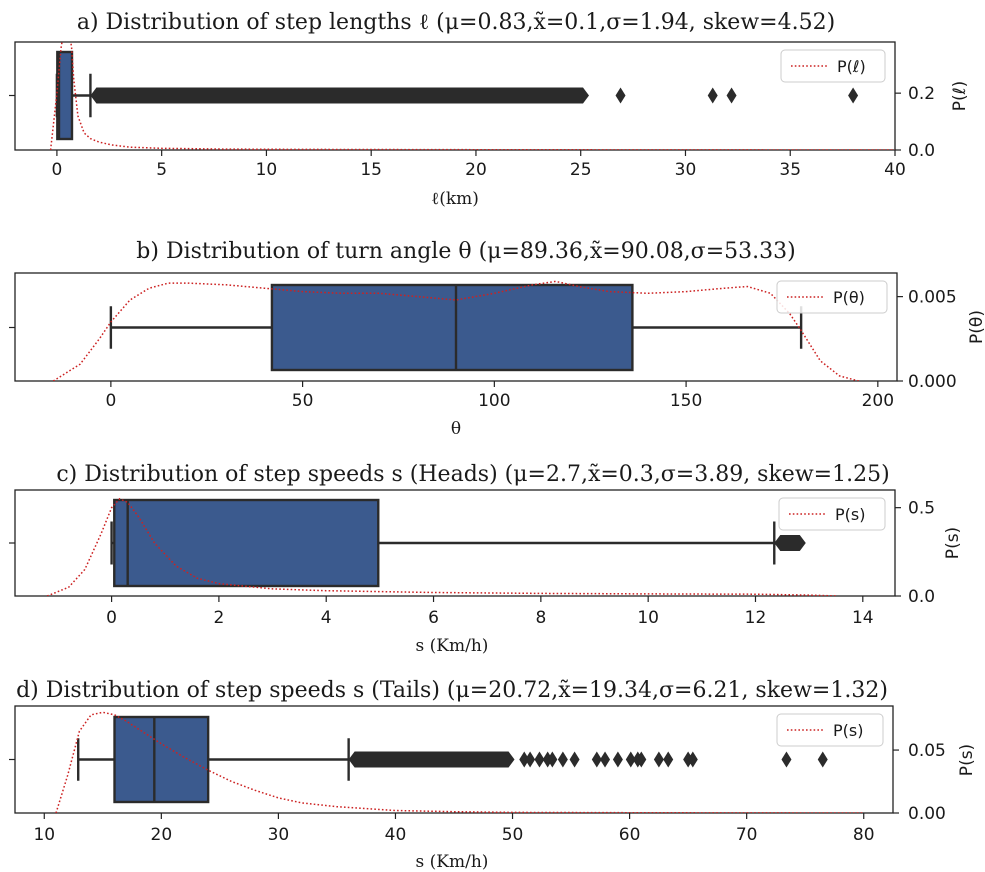 The height and width of the screenshot is (872, 985). Describe the element at coordinates (456, 429) in the screenshot. I see `panel-b-xlabel: θ` at that location.